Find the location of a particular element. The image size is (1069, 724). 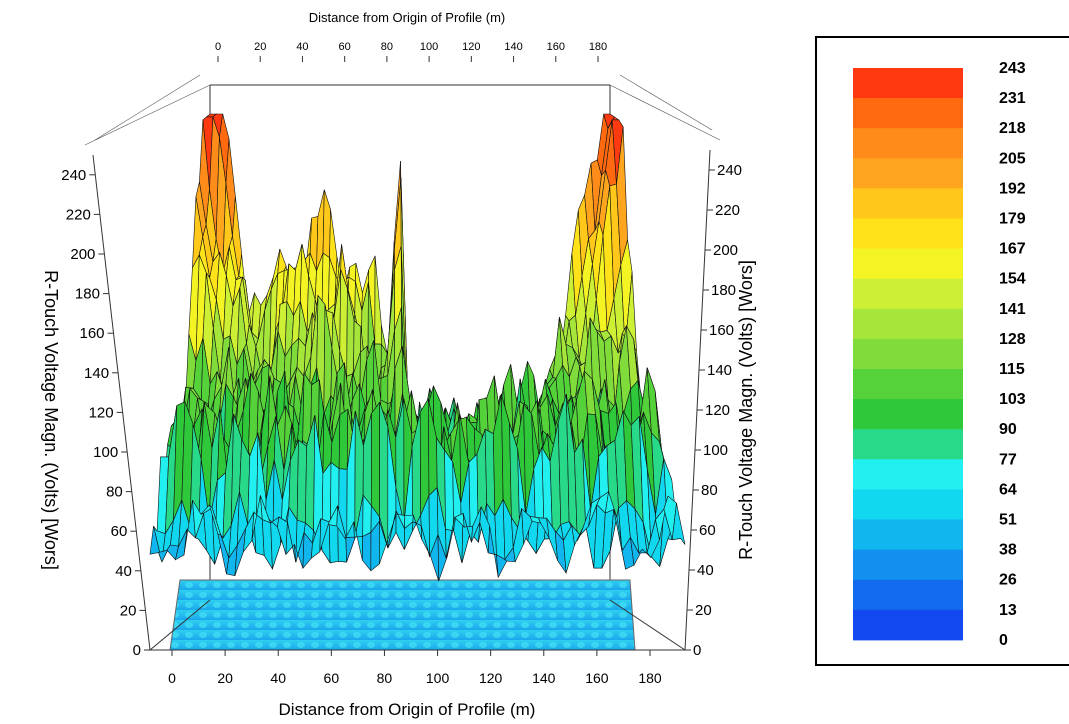

top-x-tick-label: 20 is located at coordinates (260, 47).